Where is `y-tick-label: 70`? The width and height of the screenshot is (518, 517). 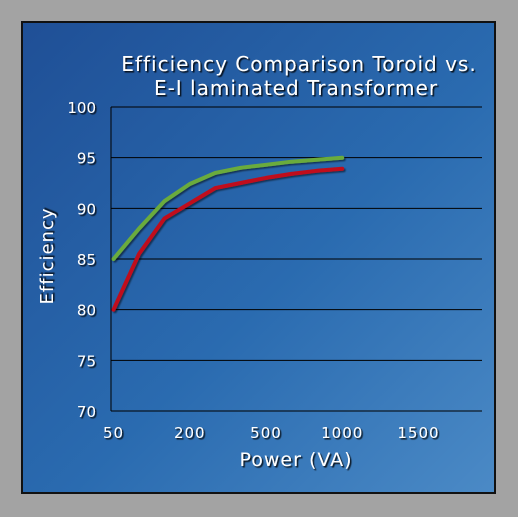
y-tick-label: 70 is located at coordinates (86, 412).